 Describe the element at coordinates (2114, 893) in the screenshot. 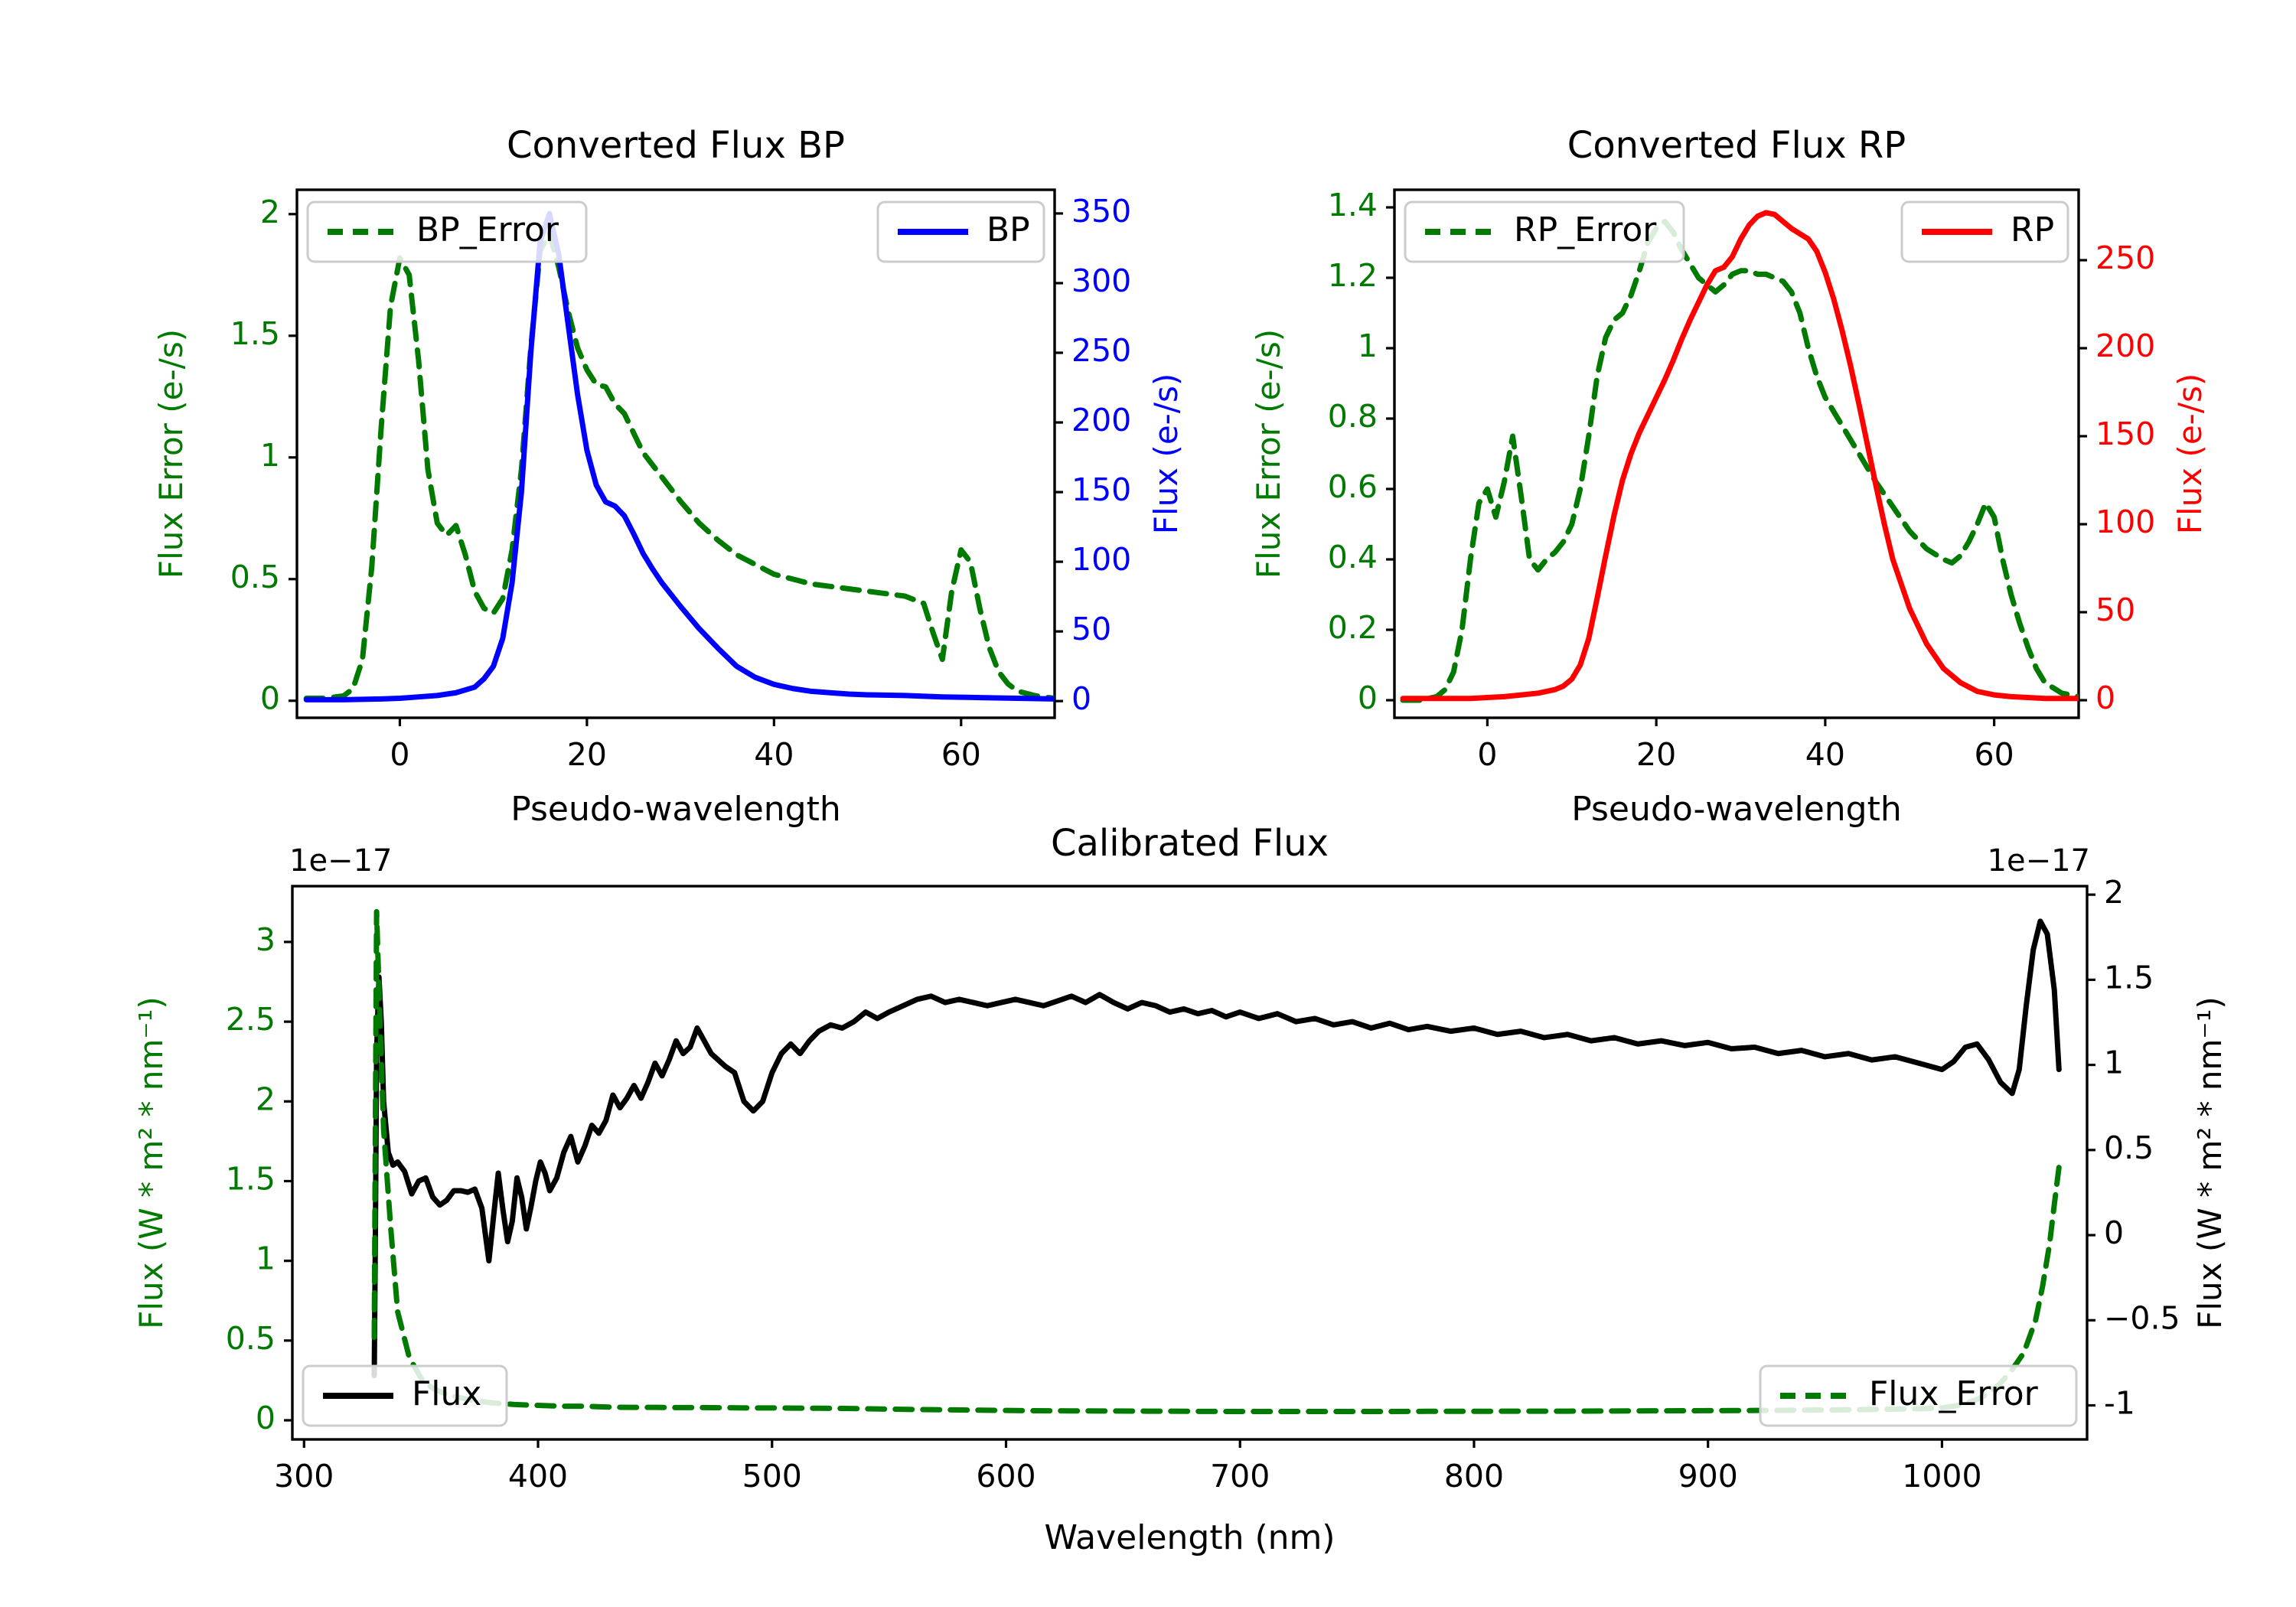

I see `y-tick-label-right: 2` at that location.